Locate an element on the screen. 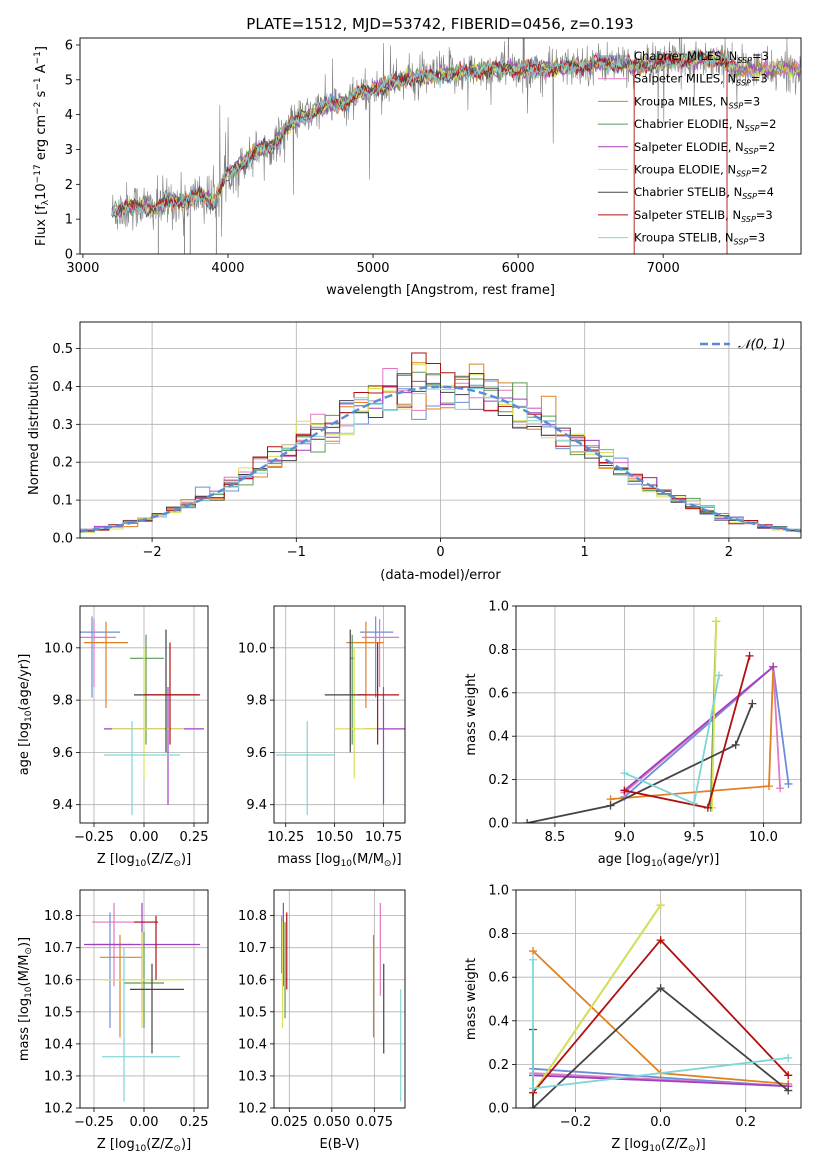  y-tick-label: 3 is located at coordinates (69, 150).